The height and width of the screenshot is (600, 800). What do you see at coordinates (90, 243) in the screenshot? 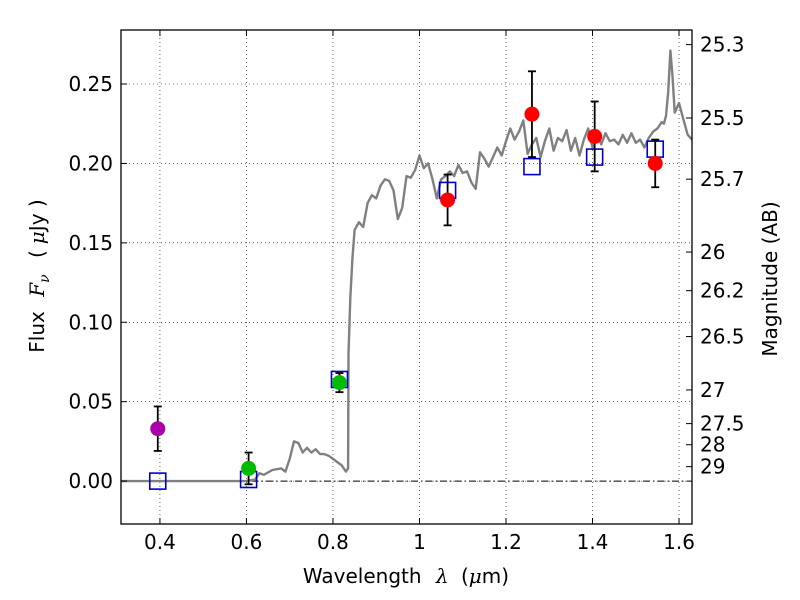
I see `y-tick-label: 0.15` at bounding box center [90, 243].